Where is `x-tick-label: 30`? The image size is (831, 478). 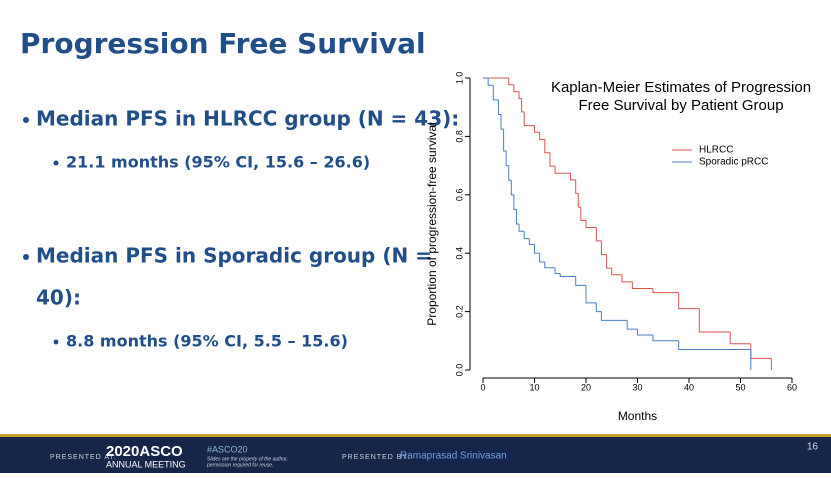 x-tick-label: 30 is located at coordinates (637, 387).